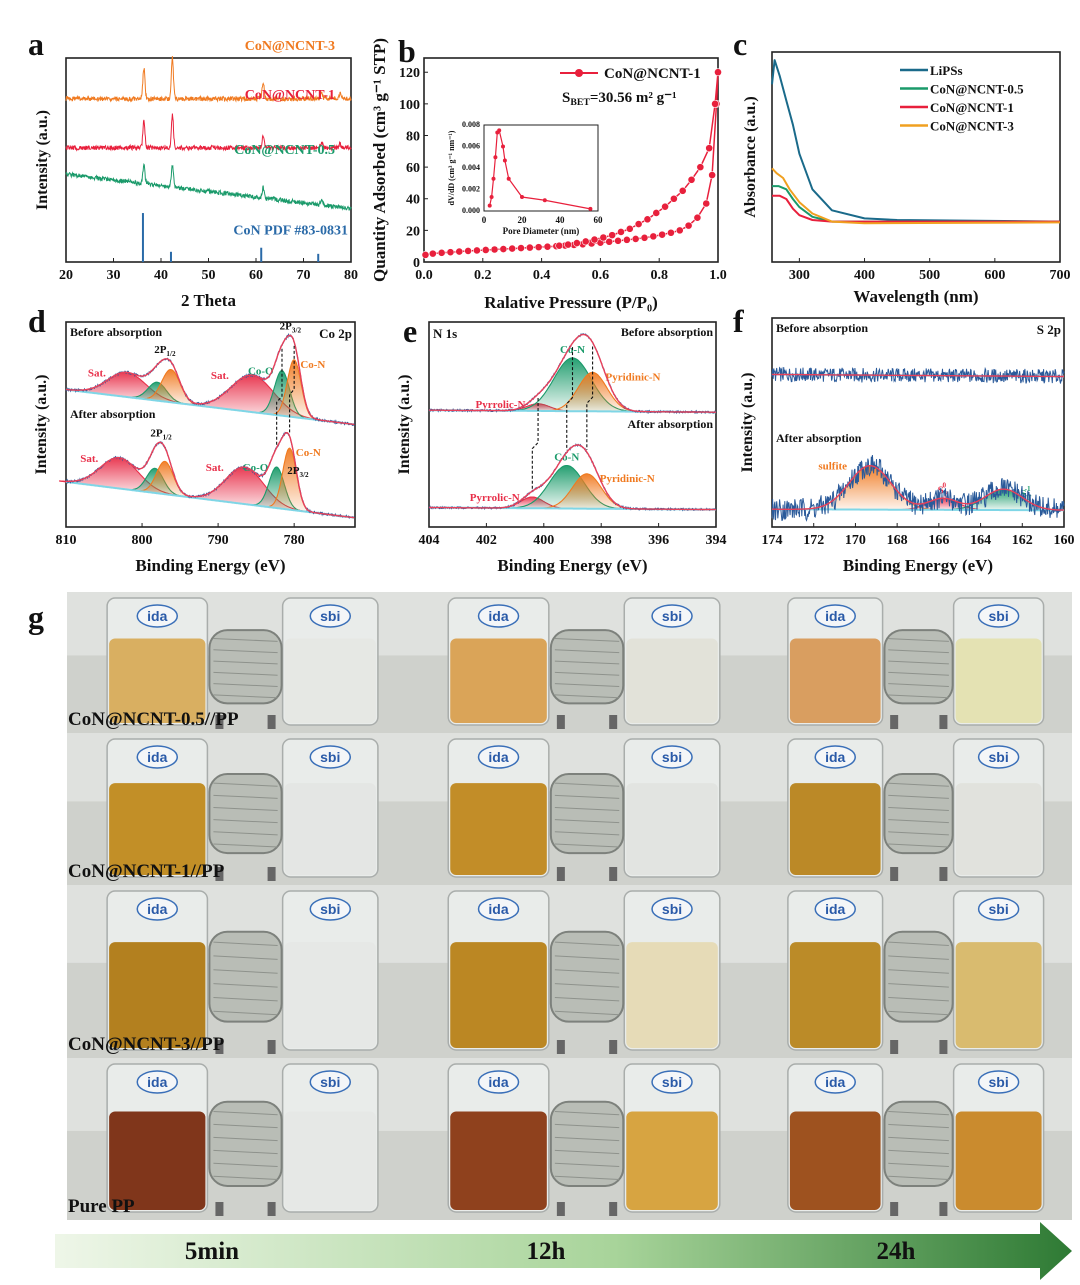 This screenshot has width=1080, height=1285. I want to click on plot-frame, so click(572, 424).